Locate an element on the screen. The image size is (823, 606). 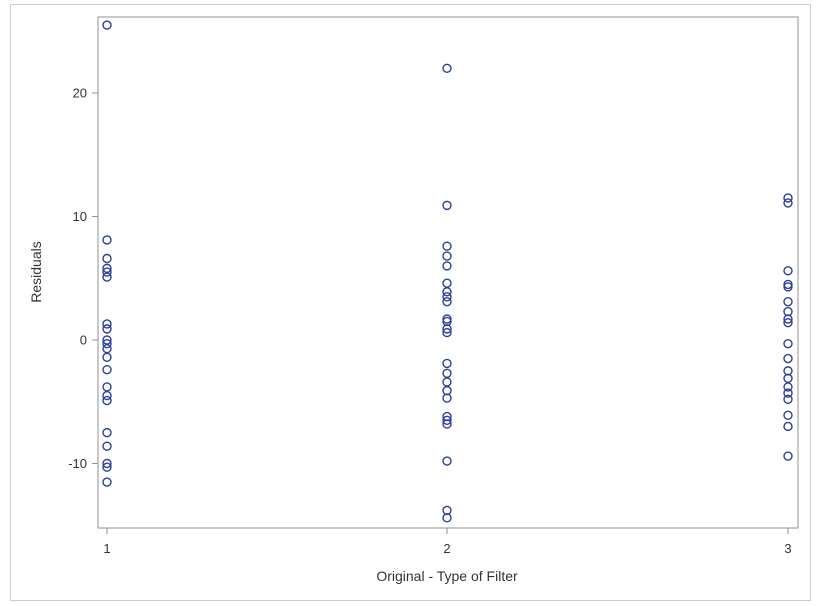
y-axis-title: Residuals is located at coordinates (36, 271).